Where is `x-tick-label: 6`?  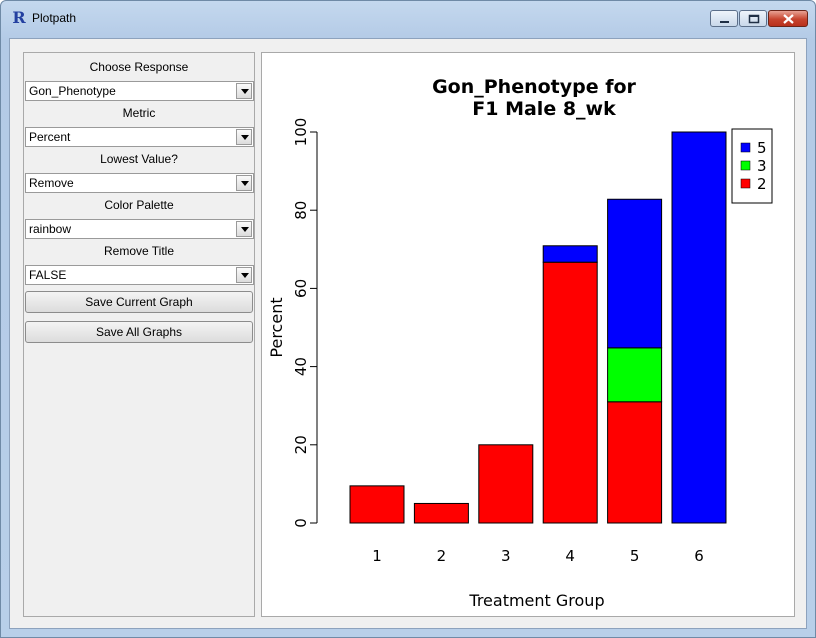 x-tick-label: 6 is located at coordinates (699, 556).